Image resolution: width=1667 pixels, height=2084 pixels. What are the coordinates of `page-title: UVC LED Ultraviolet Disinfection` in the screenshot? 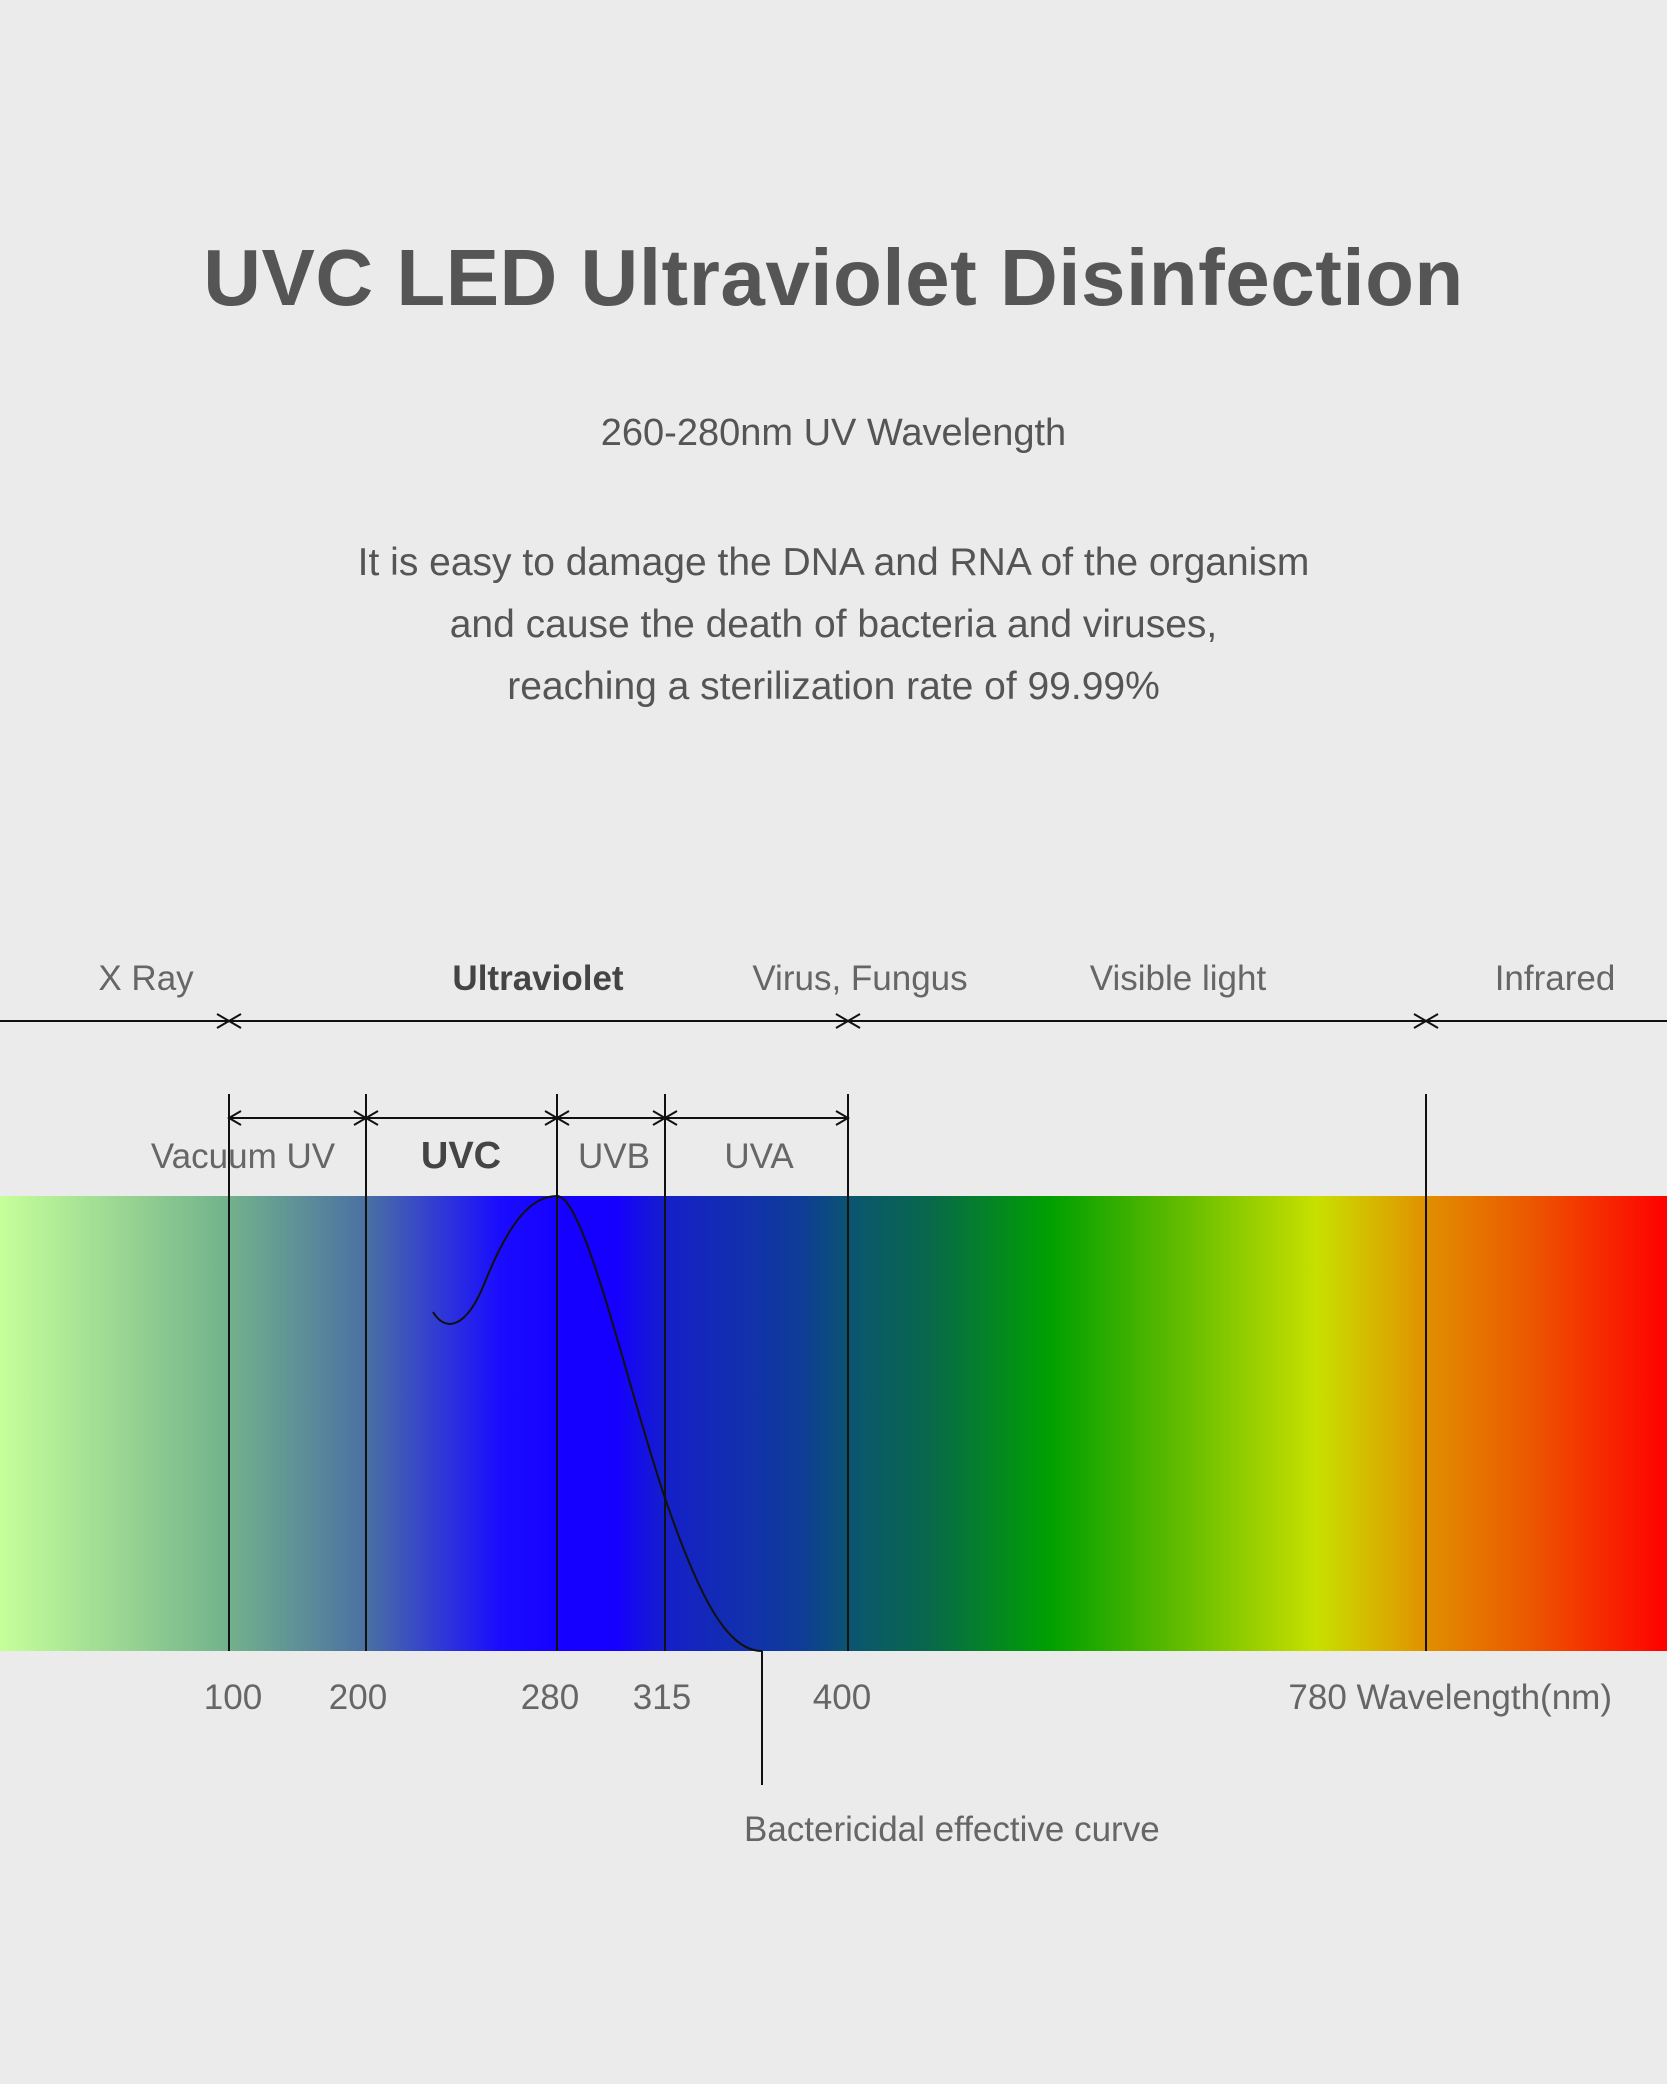 It's located at (833, 277).